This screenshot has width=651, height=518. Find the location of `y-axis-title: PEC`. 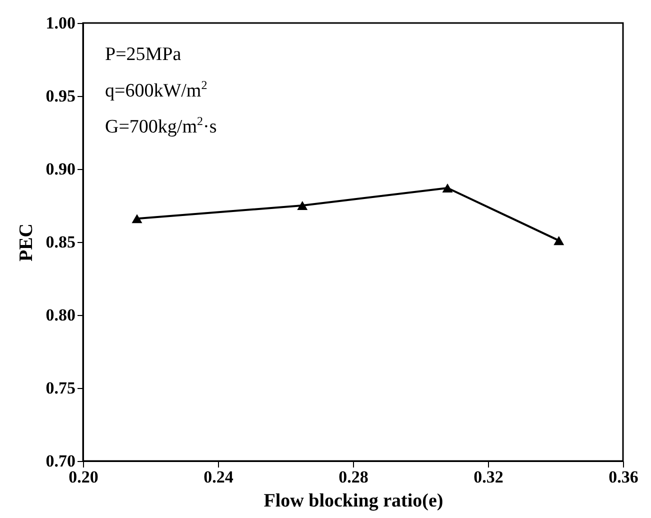

y-axis-title: PEC is located at coordinates (26, 243).